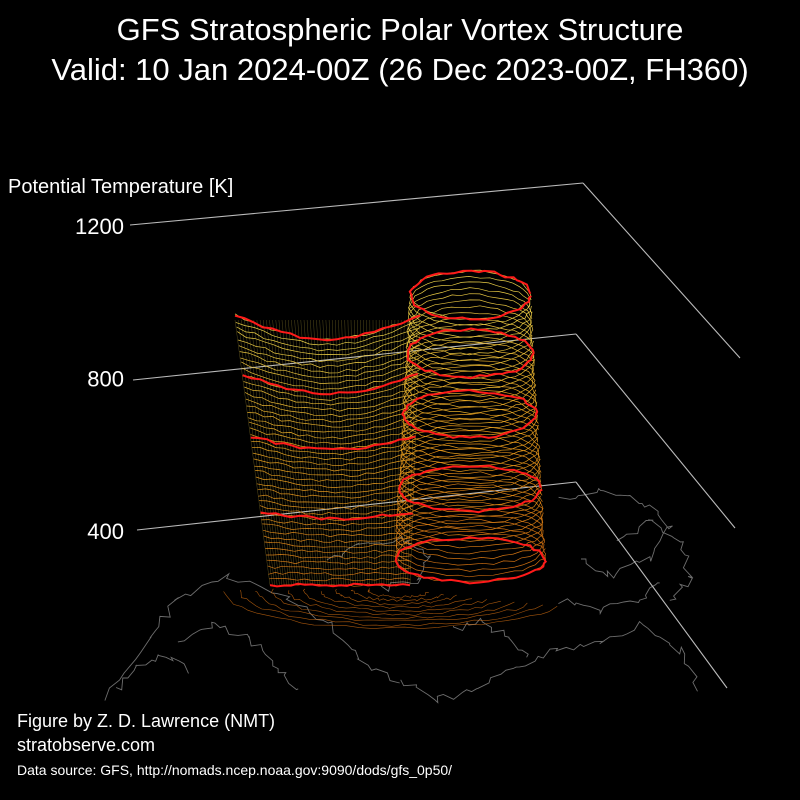 This screenshot has height=800, width=800. Describe the element at coordinates (86, 745) in the screenshot. I see `website-link: stratobserve.com` at that location.